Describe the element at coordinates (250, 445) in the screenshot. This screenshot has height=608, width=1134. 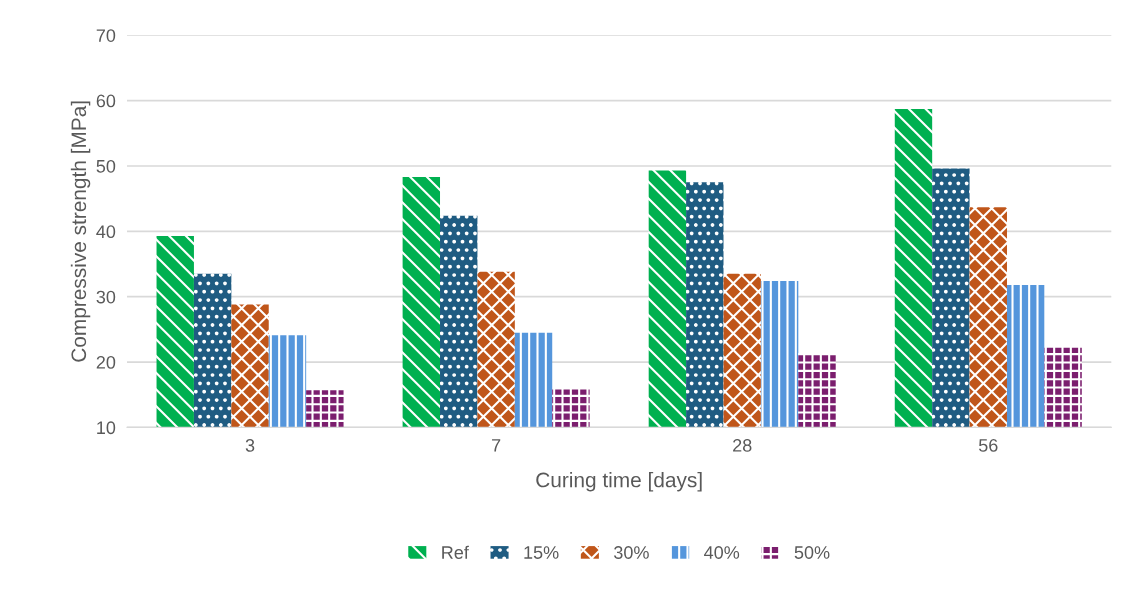
I see `x-tick-label: 3` at that location.